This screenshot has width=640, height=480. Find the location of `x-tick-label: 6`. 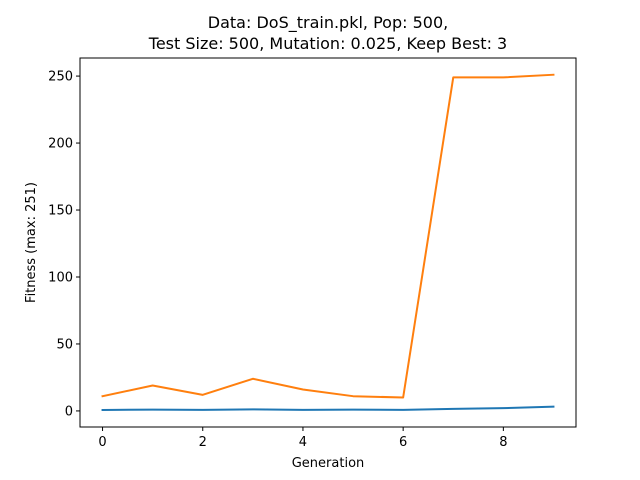

x-tick-label: 6 is located at coordinates (403, 442).